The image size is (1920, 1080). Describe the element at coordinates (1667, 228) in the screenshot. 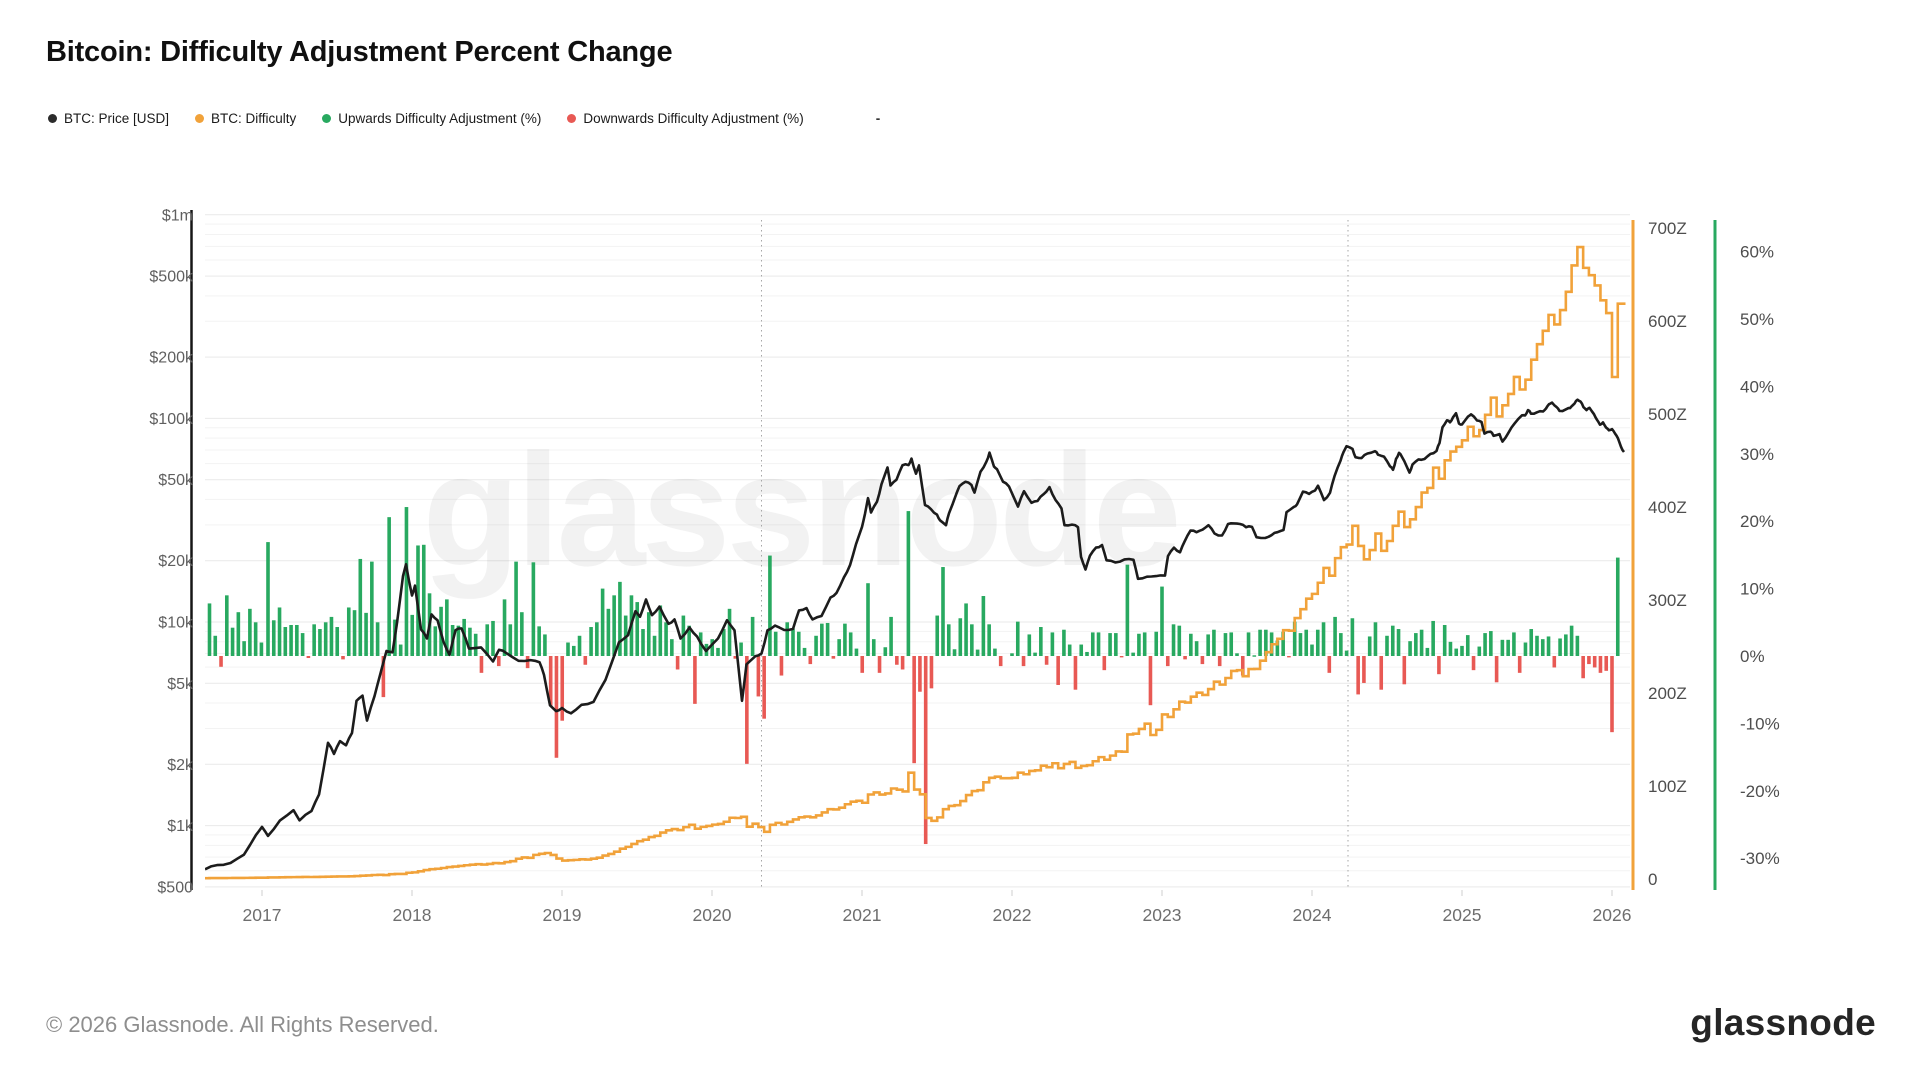

I see `difficulty-tick-label: 700Z` at that location.